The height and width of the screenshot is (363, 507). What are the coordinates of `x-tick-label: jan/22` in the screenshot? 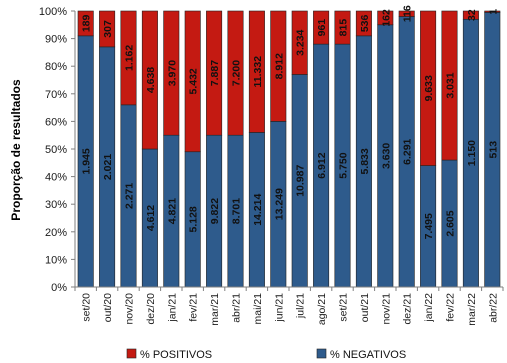 It's located at (429, 308).